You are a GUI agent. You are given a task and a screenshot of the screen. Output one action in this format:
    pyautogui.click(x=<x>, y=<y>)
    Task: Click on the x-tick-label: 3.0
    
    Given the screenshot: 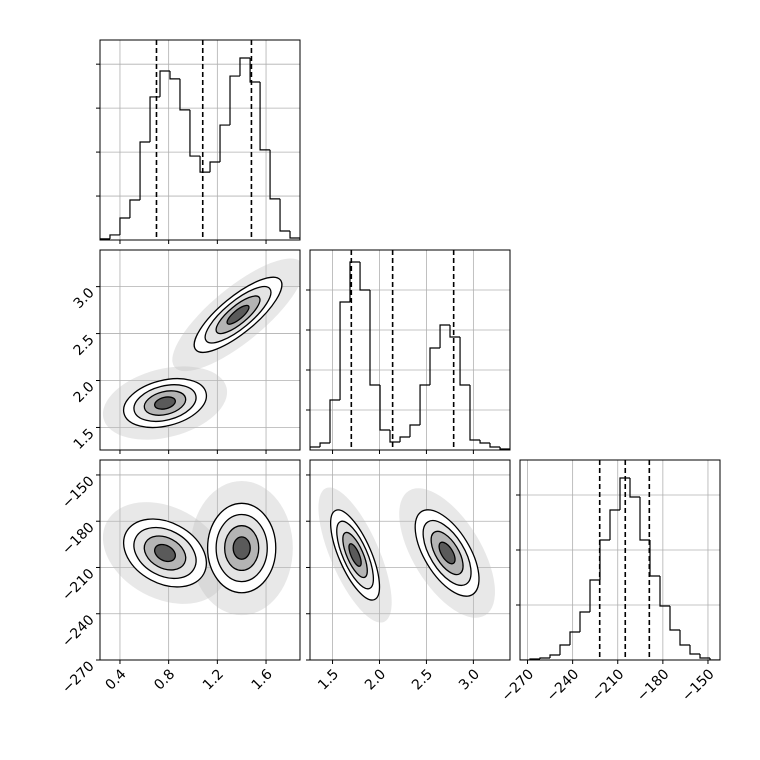 What is the action you would take?
    pyautogui.click(x=469, y=679)
    